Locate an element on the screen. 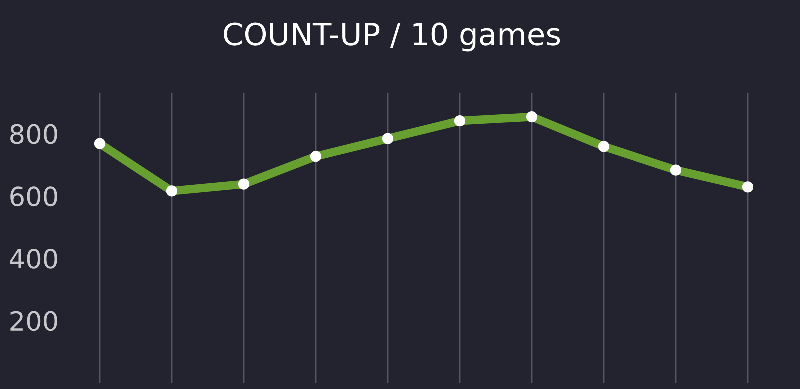 The image size is (800, 389). y-tick-label: 800 is located at coordinates (34, 134).